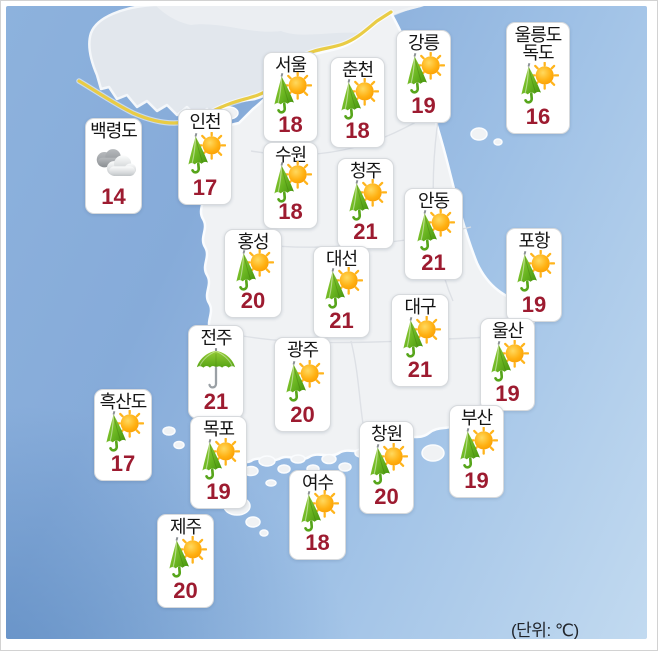 This screenshot has width=658, height=651. Describe the element at coordinates (538, 44) in the screenshot. I see `city-name: 울릉도 독도` at that location.